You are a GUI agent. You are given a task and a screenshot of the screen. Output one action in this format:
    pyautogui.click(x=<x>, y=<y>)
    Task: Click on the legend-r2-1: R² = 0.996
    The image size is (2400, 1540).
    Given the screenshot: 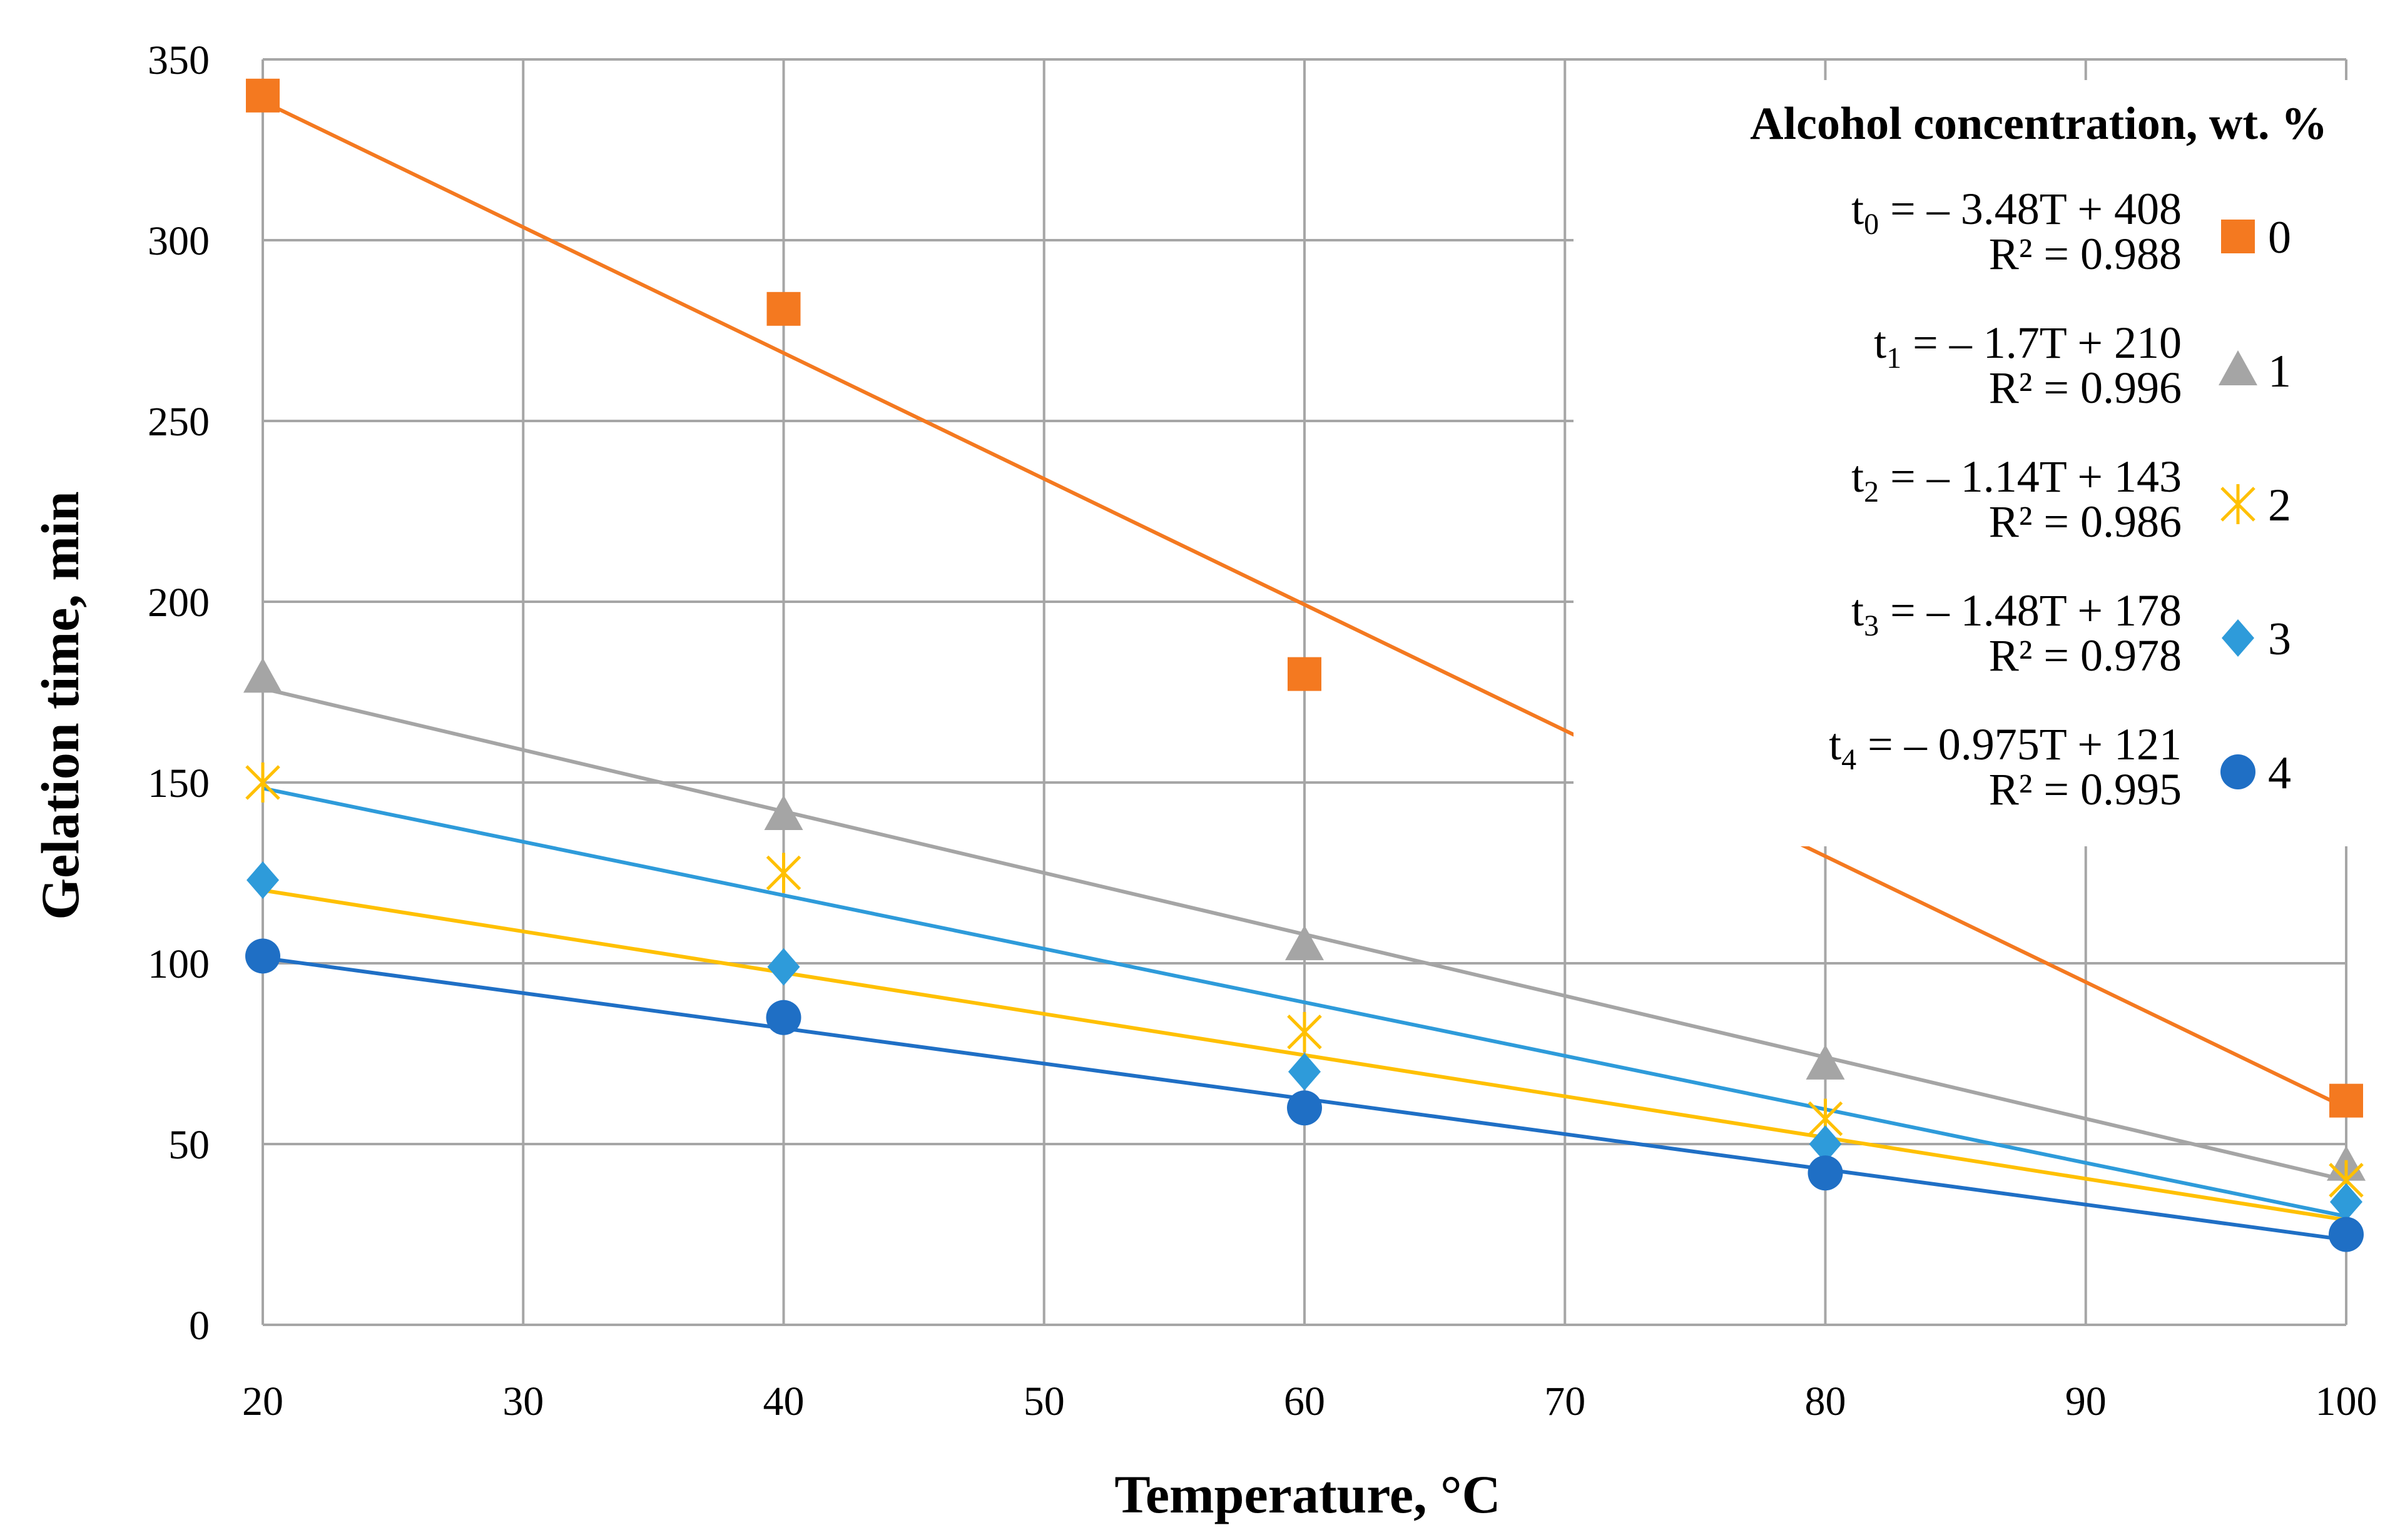 What is the action you would take?
    pyautogui.click(x=2085, y=388)
    